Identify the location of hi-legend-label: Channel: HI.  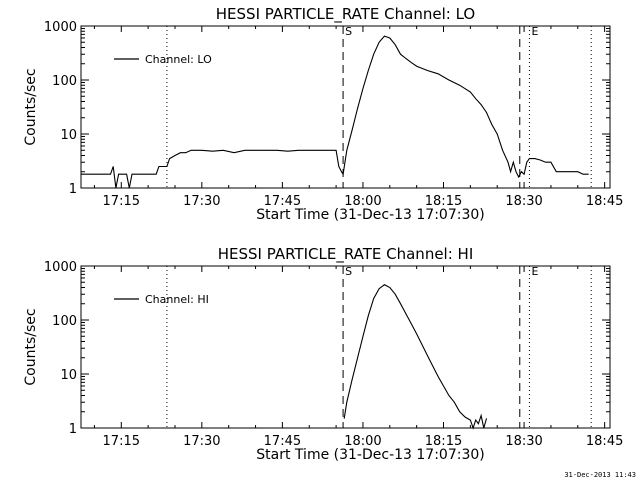
(177, 299).